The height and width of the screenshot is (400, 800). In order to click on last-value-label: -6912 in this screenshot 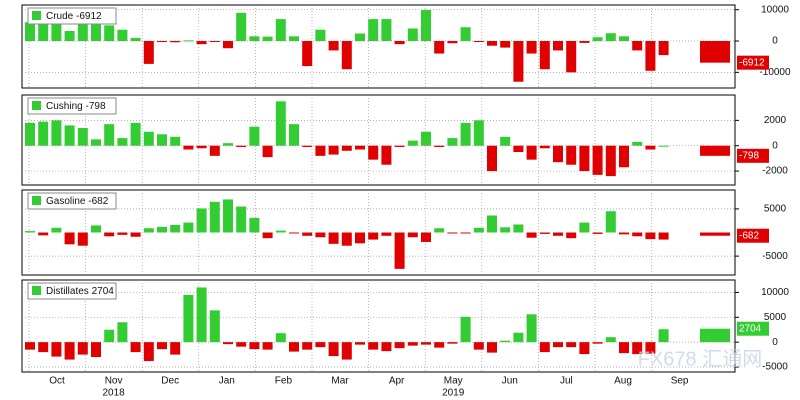, I will do `click(752, 62)`.